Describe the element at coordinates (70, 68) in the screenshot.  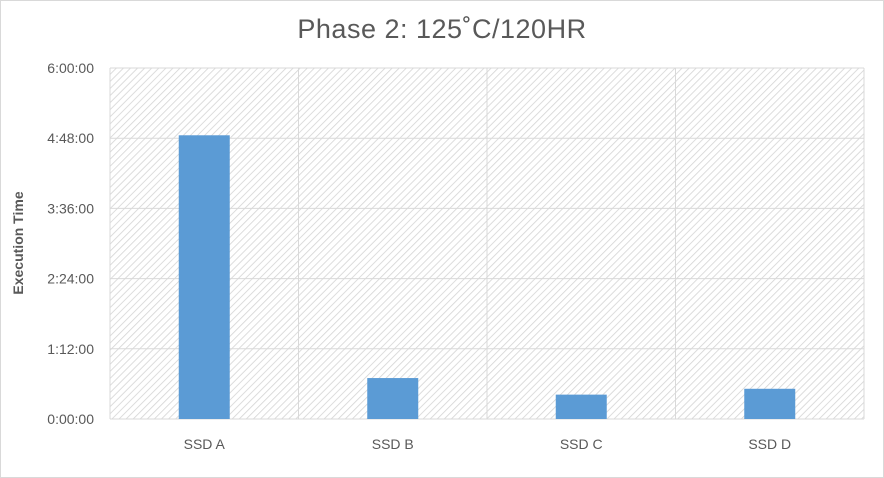
I see `y-tick-label: 6:00:00` at that location.